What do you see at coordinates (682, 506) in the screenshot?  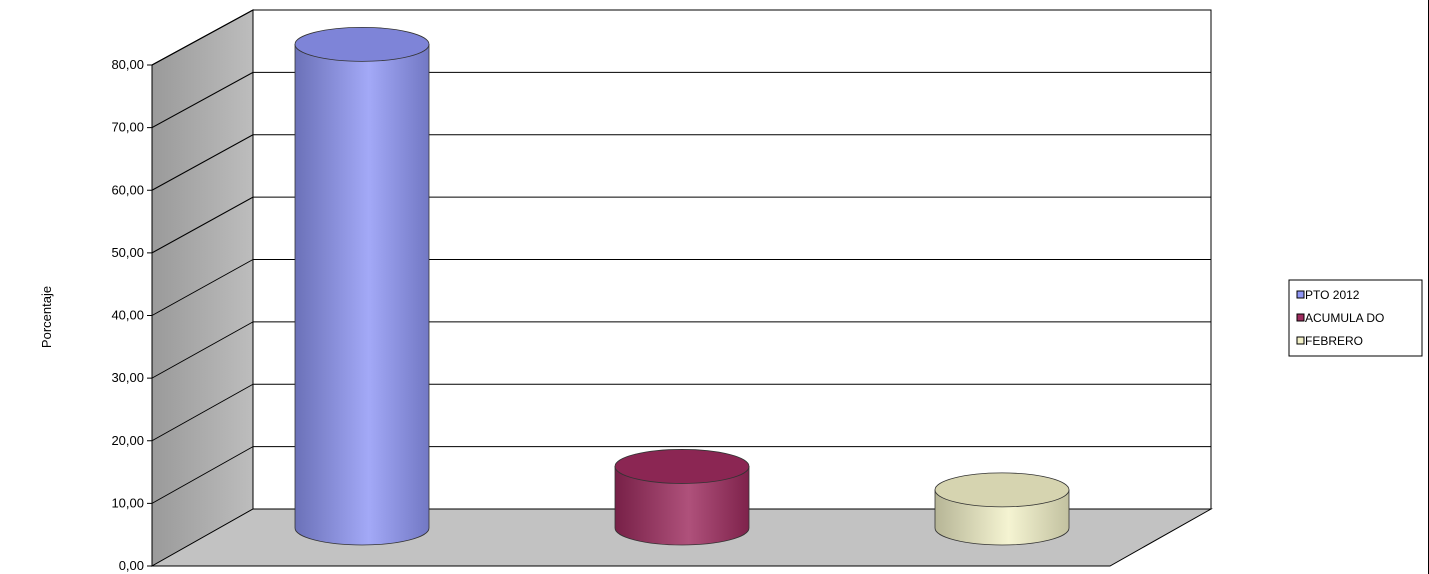 I see `bar-2-body` at bounding box center [682, 506].